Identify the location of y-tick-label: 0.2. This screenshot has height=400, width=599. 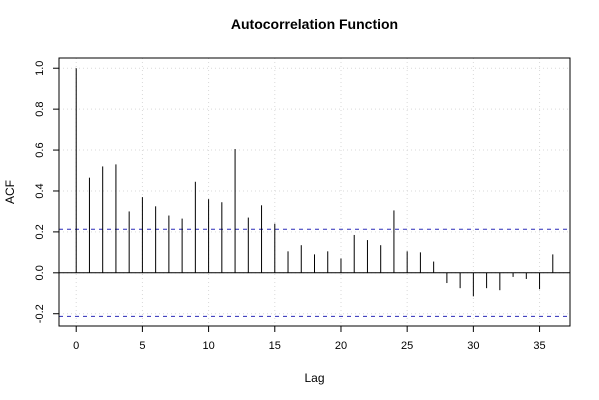
(40, 231).